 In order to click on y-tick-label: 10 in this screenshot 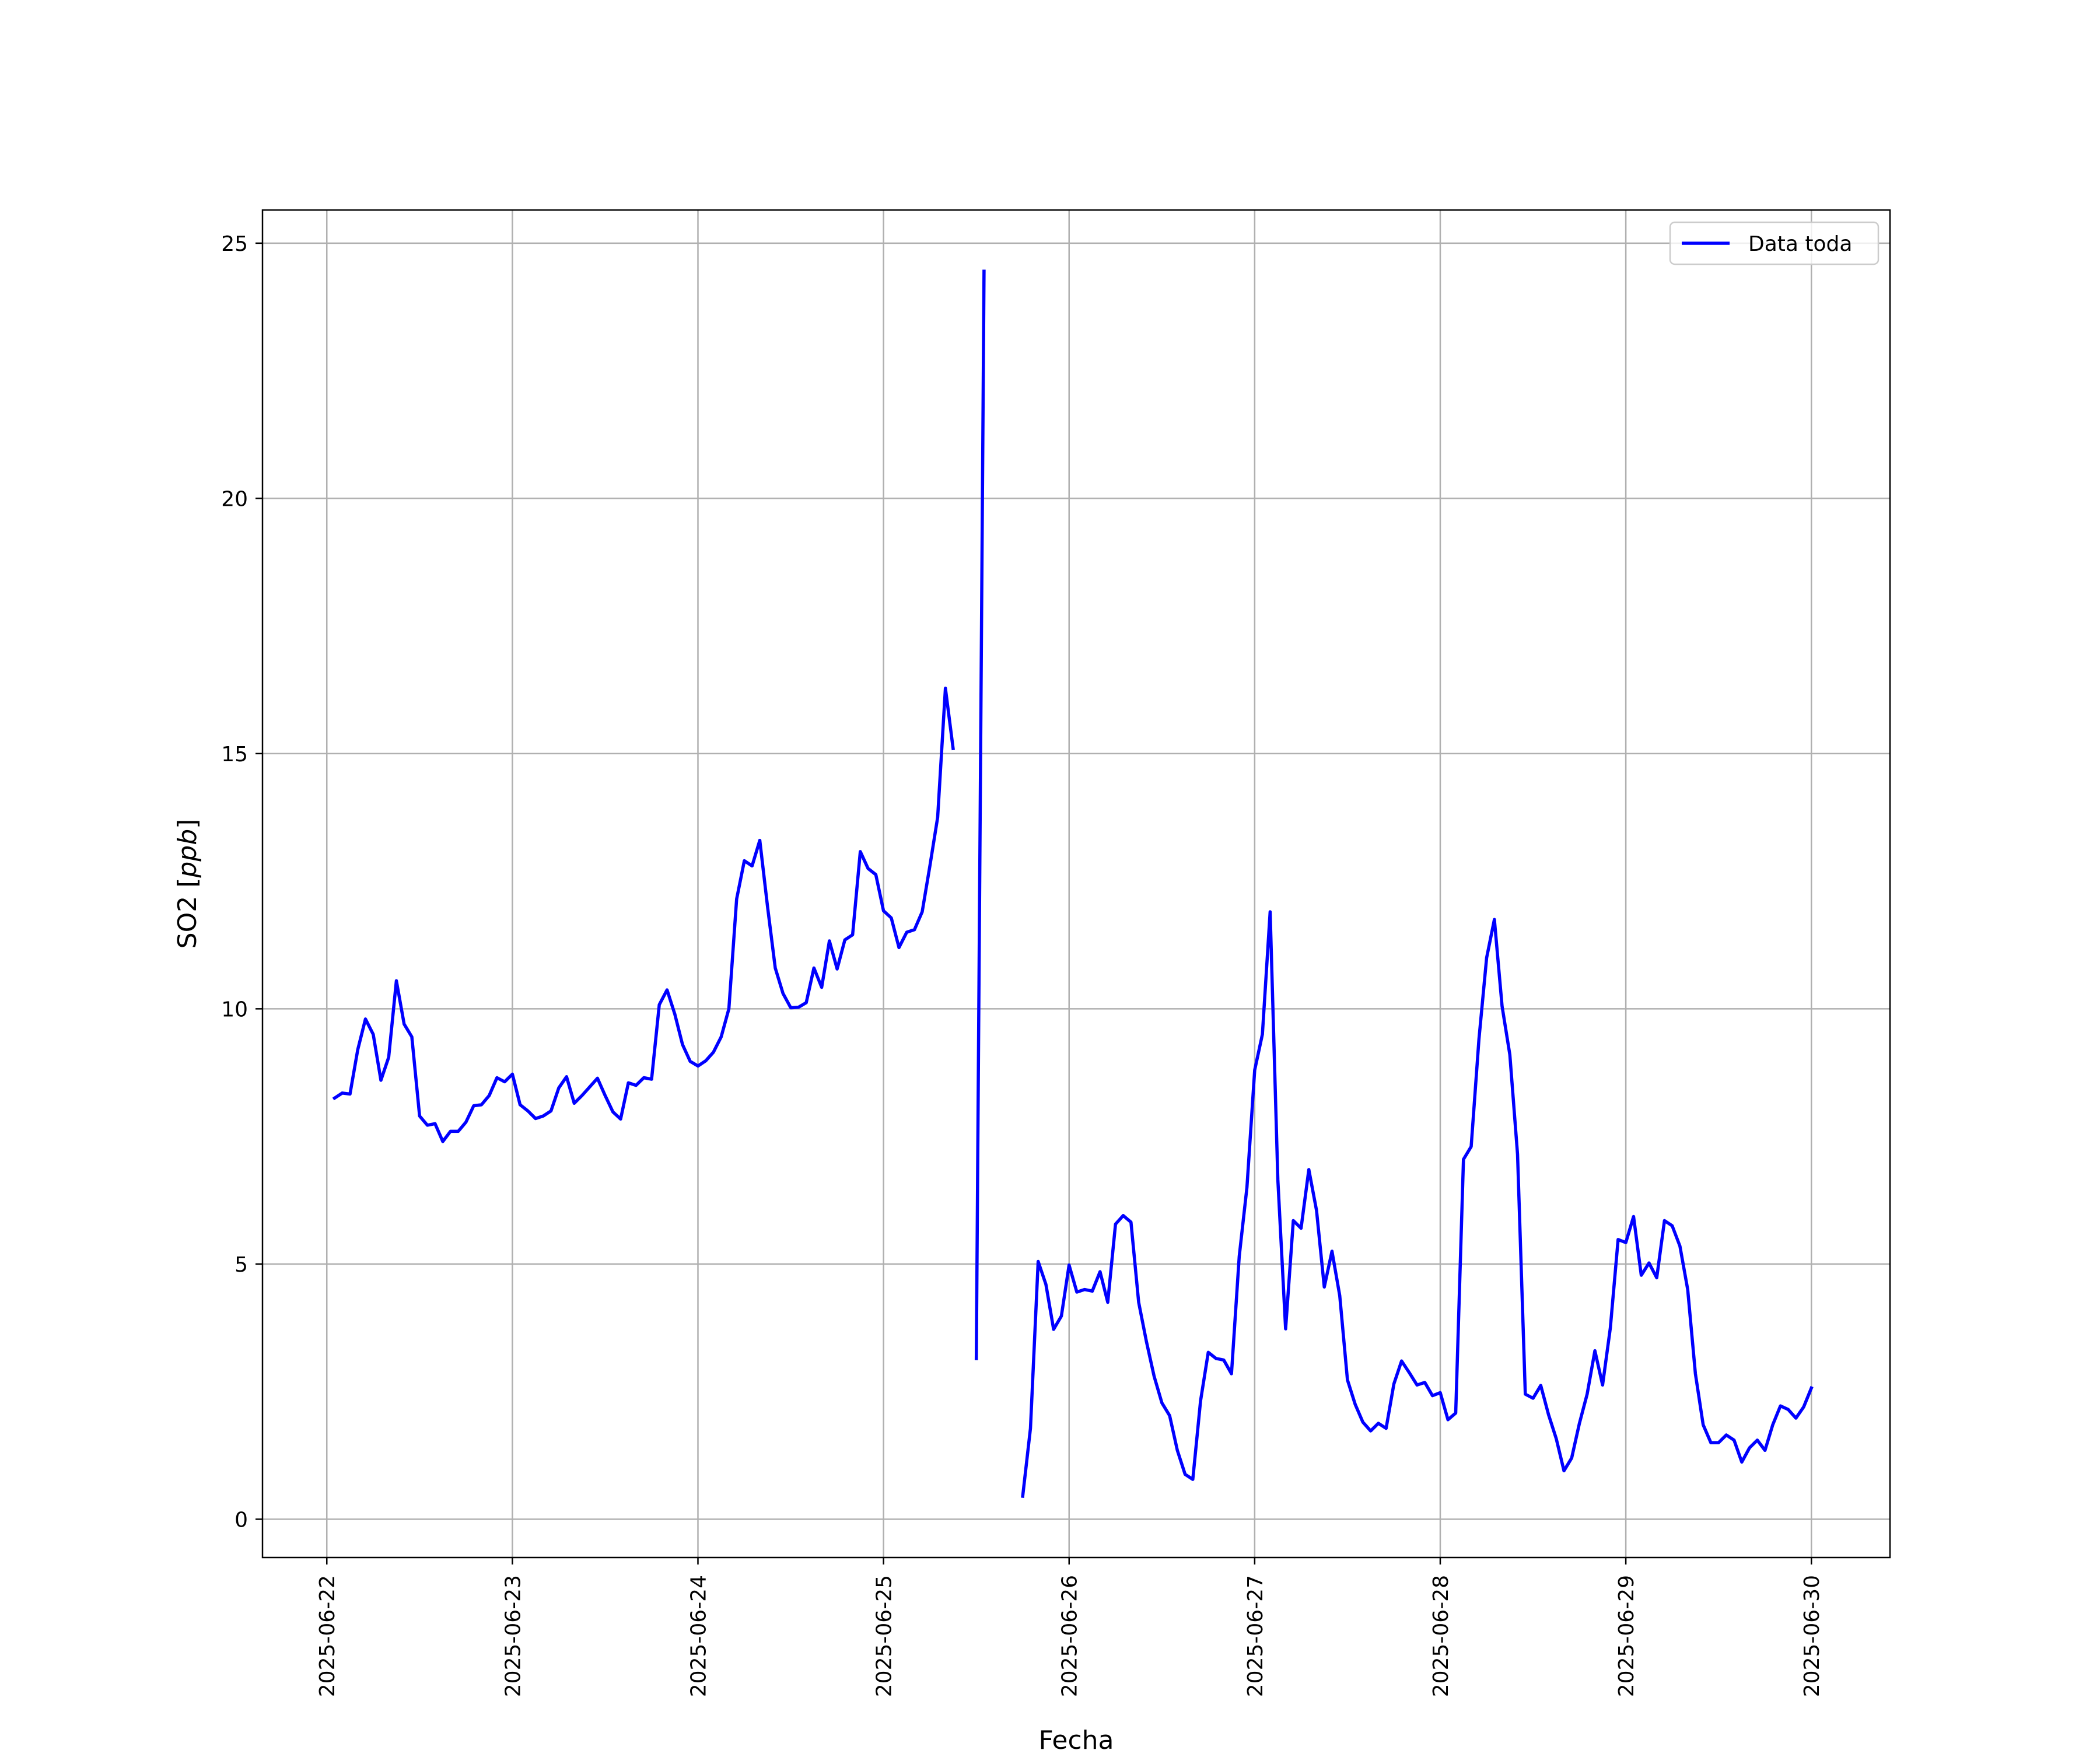, I will do `click(235, 1009)`.